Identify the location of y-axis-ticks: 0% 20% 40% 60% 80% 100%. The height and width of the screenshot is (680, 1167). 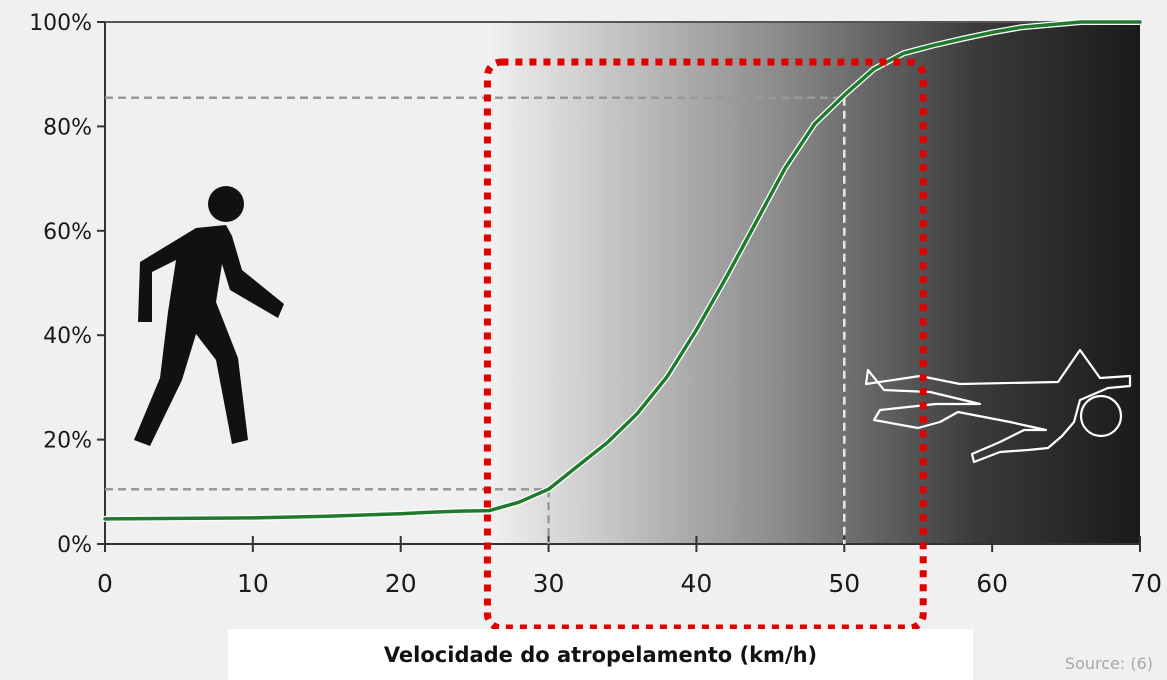
(67, 284).